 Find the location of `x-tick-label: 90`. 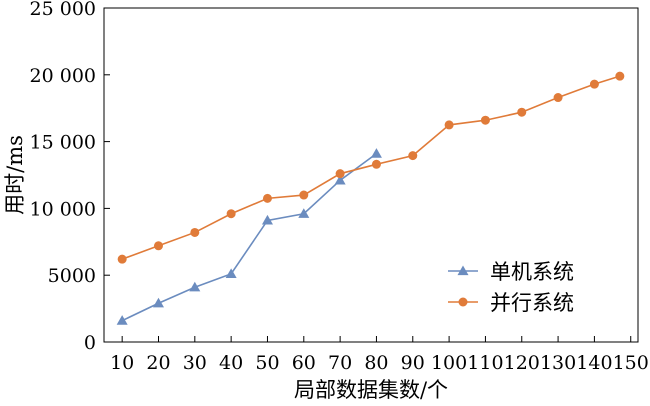

x-tick-label: 90 is located at coordinates (413, 363).